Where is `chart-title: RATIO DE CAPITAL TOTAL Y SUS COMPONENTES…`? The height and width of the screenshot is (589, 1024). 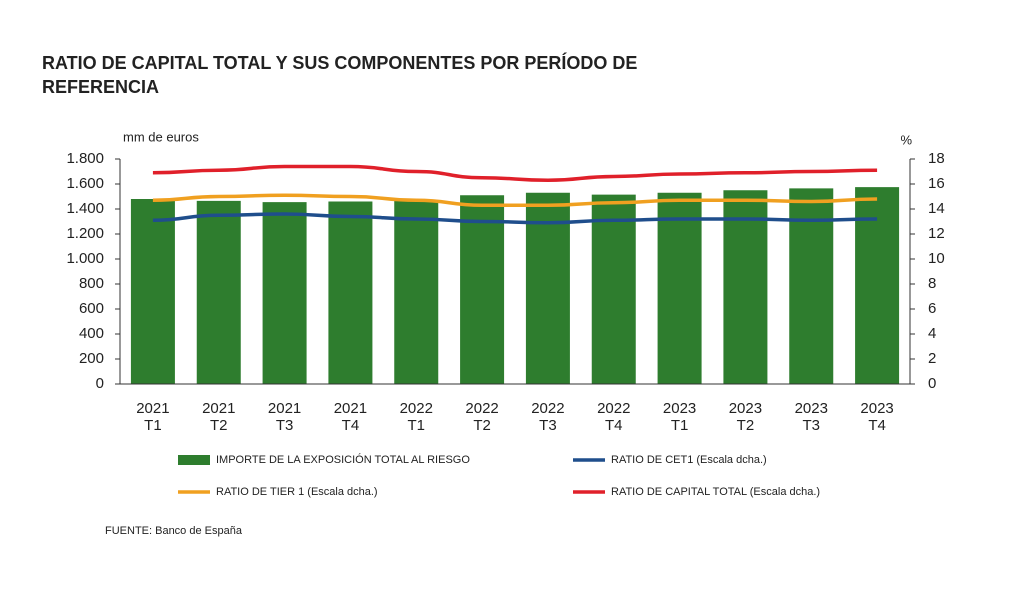 chart-title: RATIO DE CAPITAL TOTAL Y SUS COMPONENTES… is located at coordinates (339, 62).